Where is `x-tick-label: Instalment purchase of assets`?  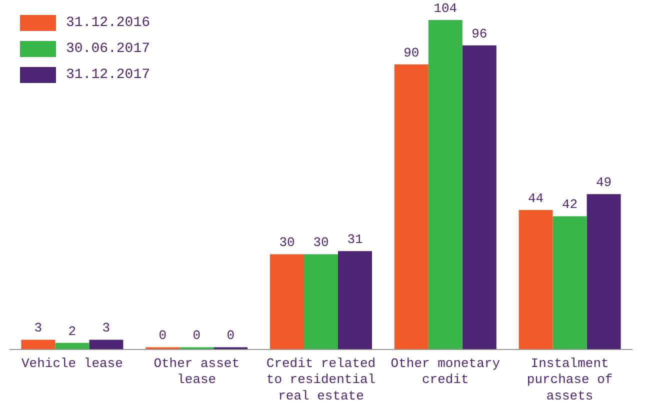
x-tick-label: Instalment purchase of assets is located at coordinates (569, 380).